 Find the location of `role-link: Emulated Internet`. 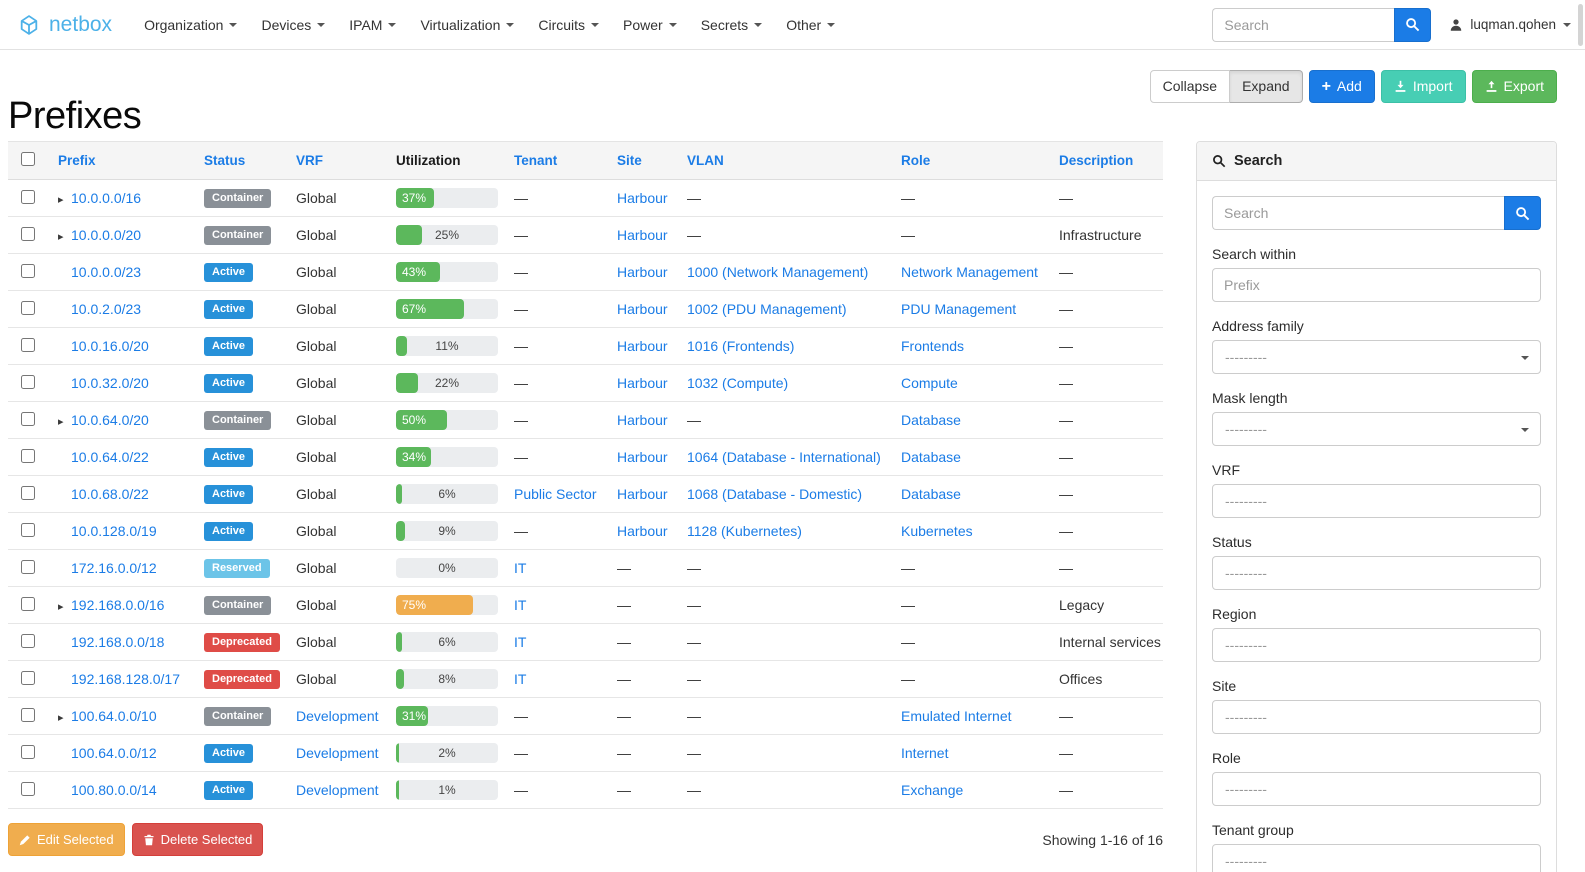

role-link: Emulated Internet is located at coordinates (956, 716).